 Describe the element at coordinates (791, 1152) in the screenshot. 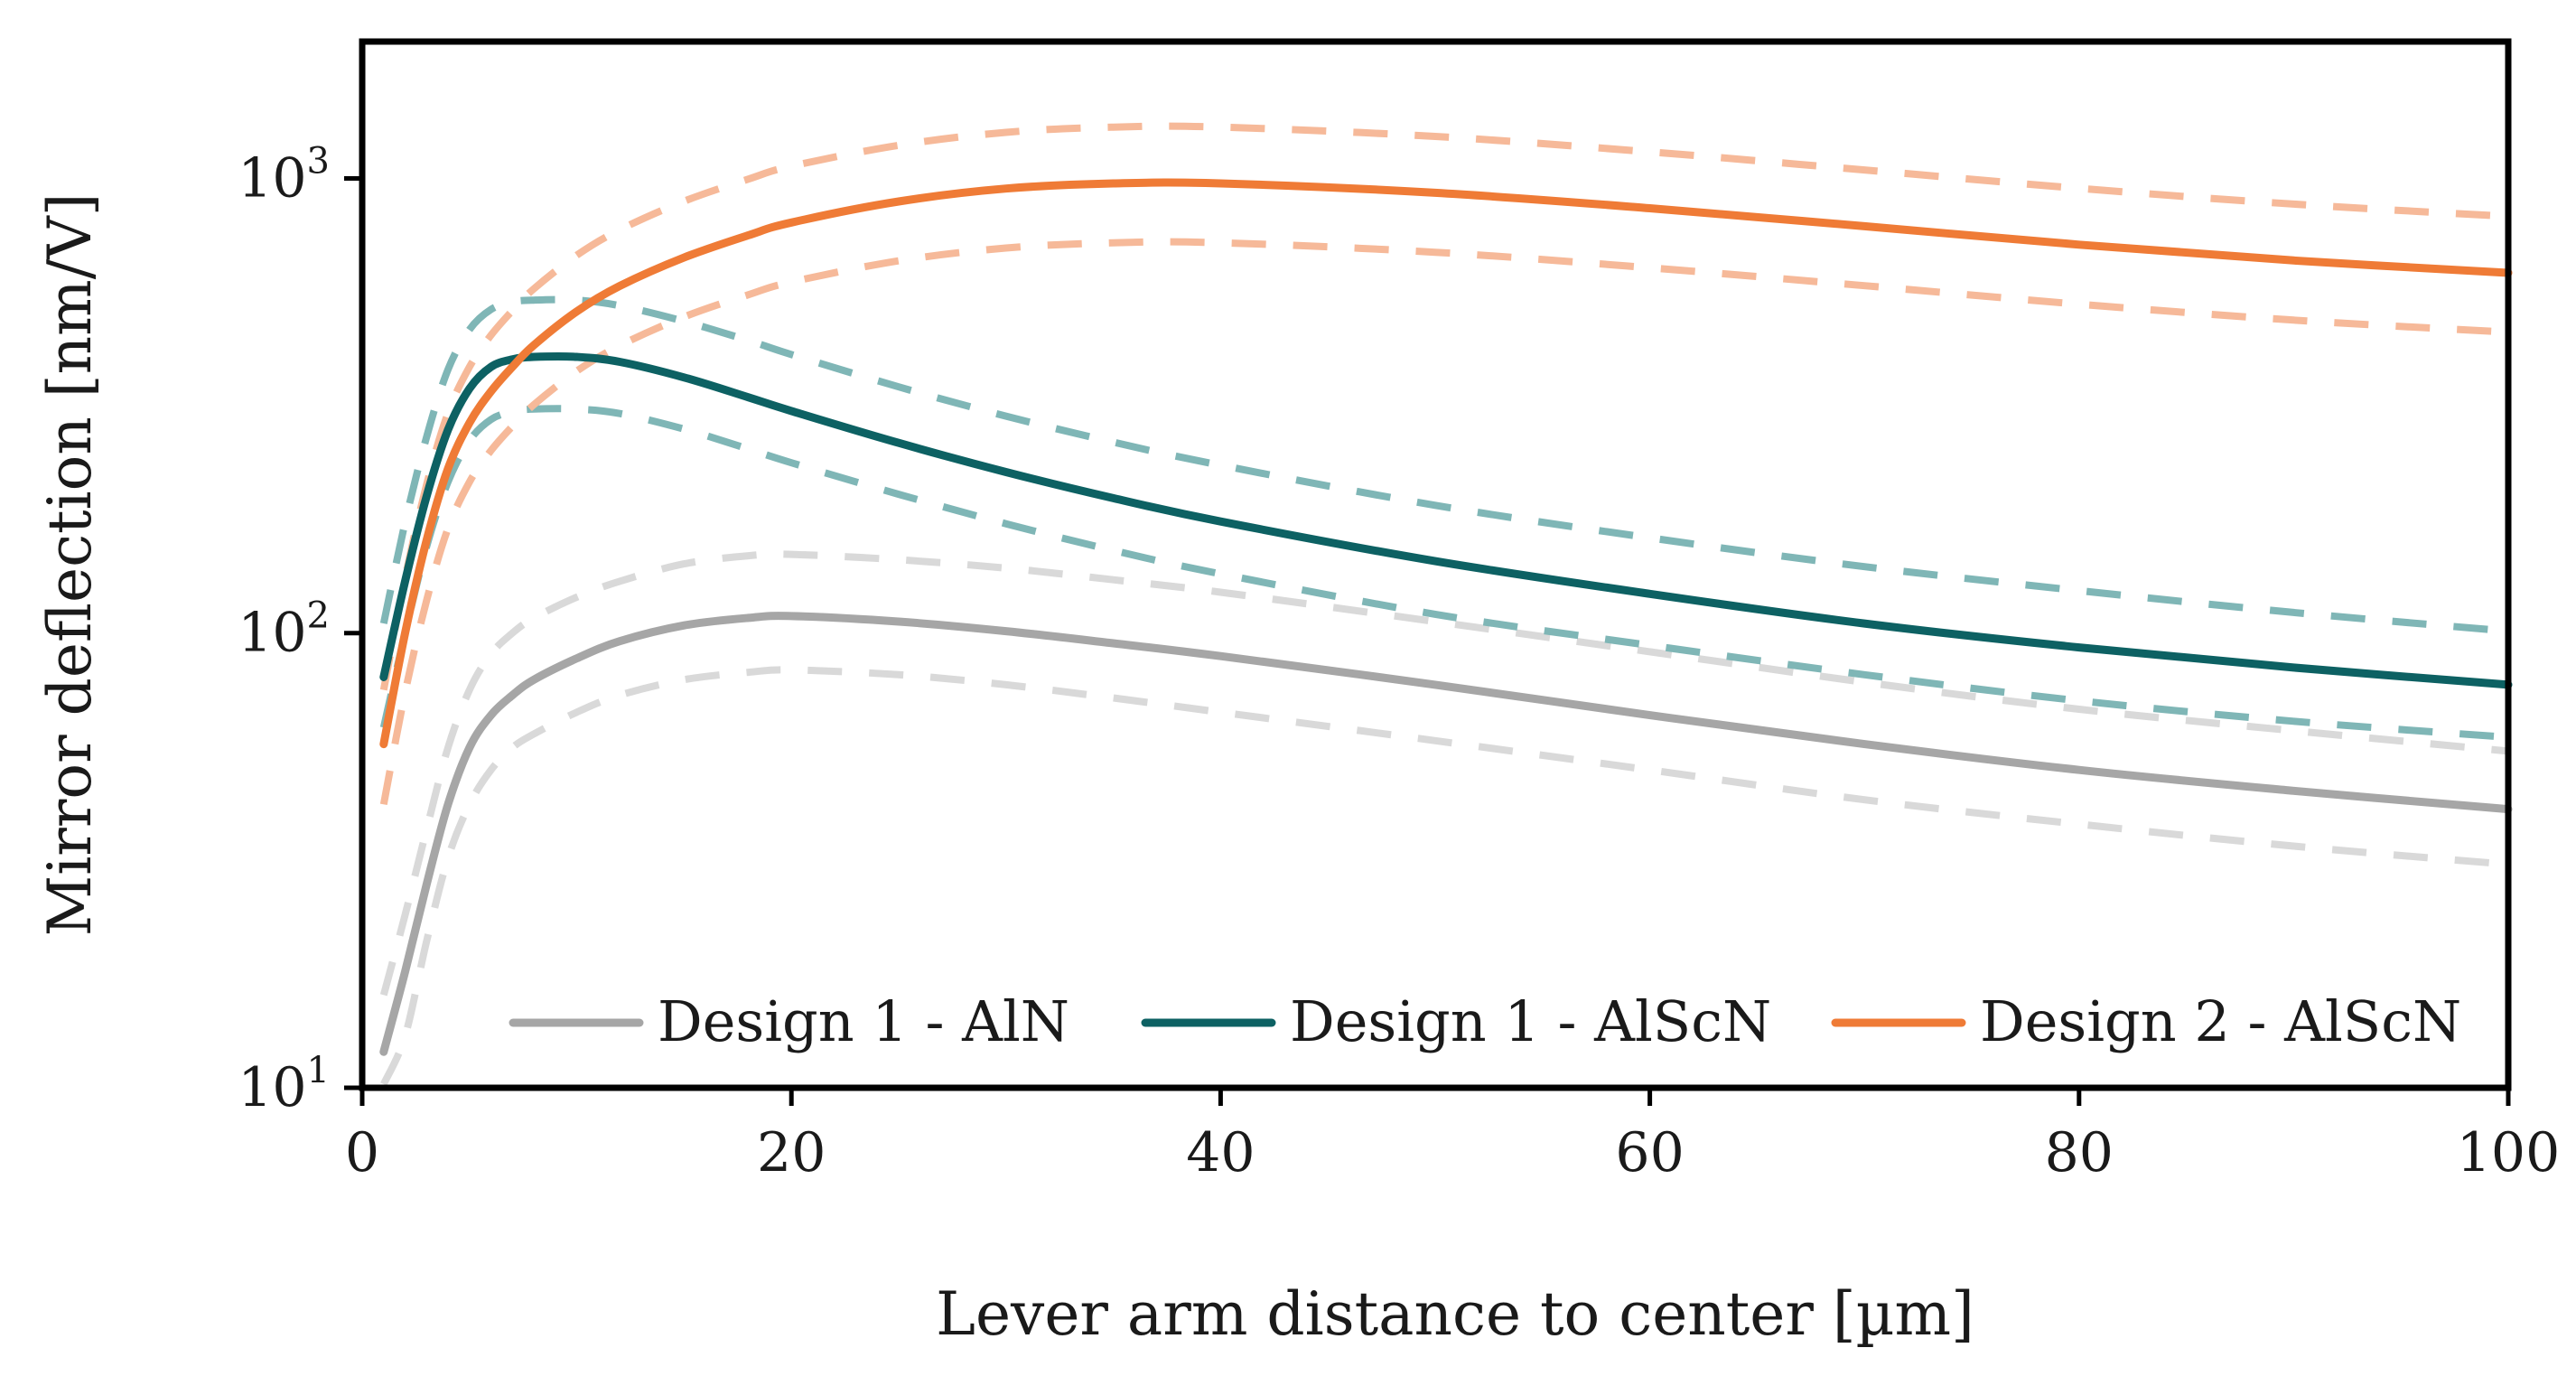

I see `x-tick-label: 20` at that location.